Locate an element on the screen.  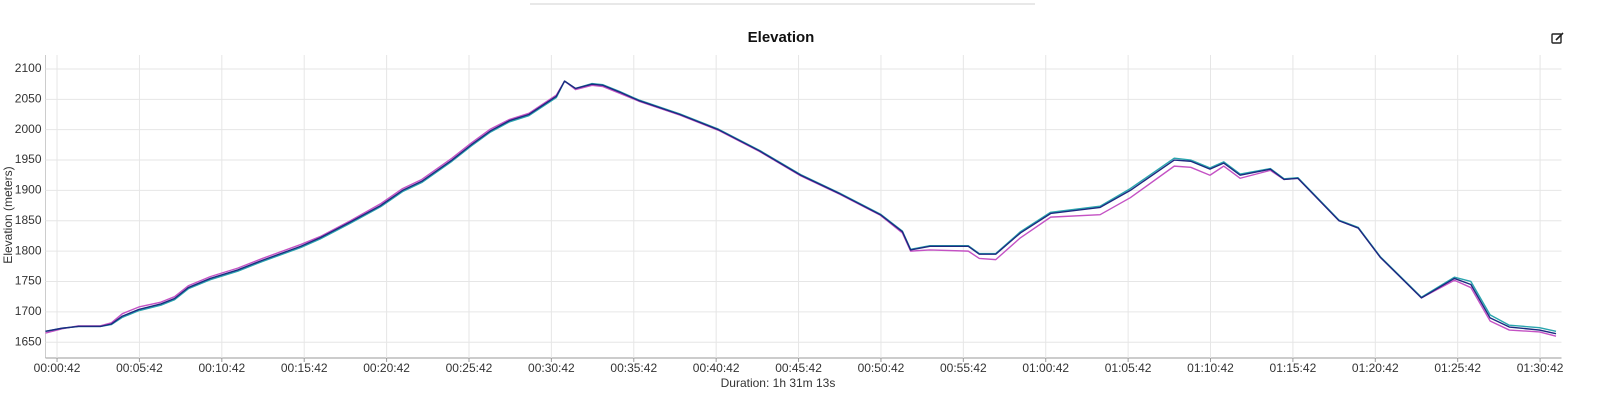
chart-title: Elevation is located at coordinates (781, 37).